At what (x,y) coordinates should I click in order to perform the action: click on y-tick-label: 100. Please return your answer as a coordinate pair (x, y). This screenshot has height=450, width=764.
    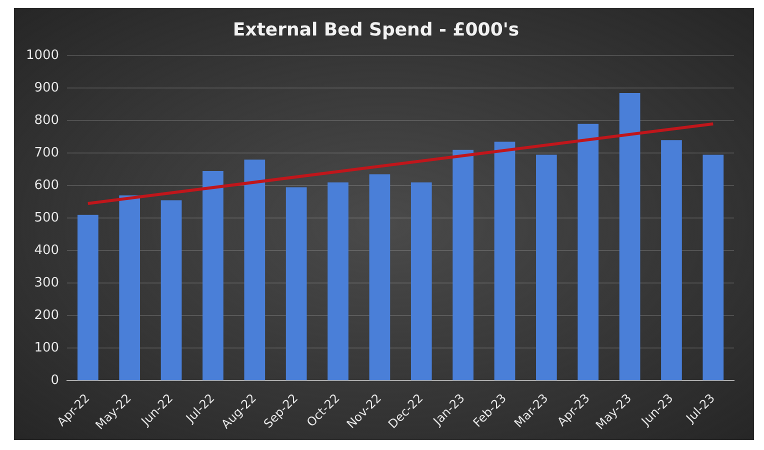
    Looking at the image, I should click on (47, 348).